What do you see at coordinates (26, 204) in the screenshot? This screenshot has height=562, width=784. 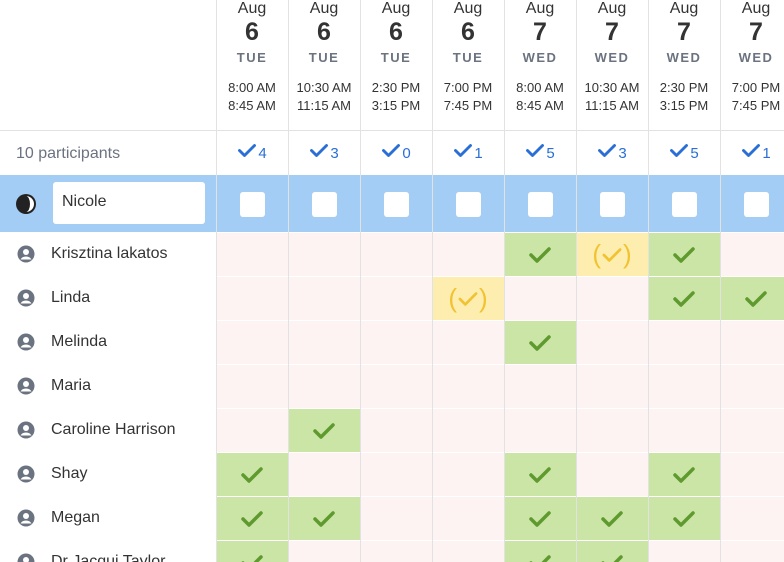 I see `user-avatar` at bounding box center [26, 204].